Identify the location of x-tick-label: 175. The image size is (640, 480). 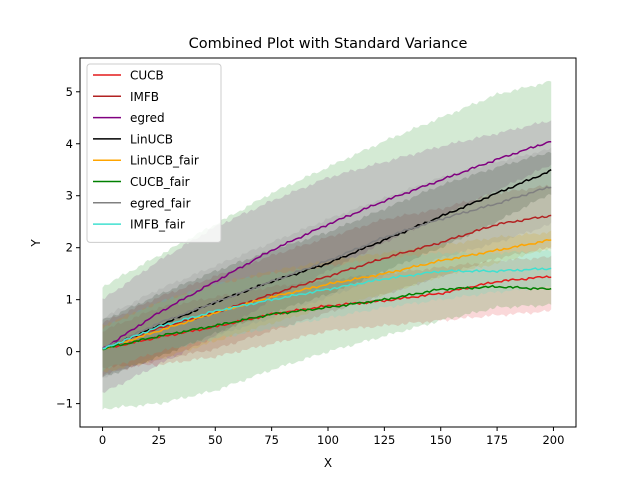
(497, 440).